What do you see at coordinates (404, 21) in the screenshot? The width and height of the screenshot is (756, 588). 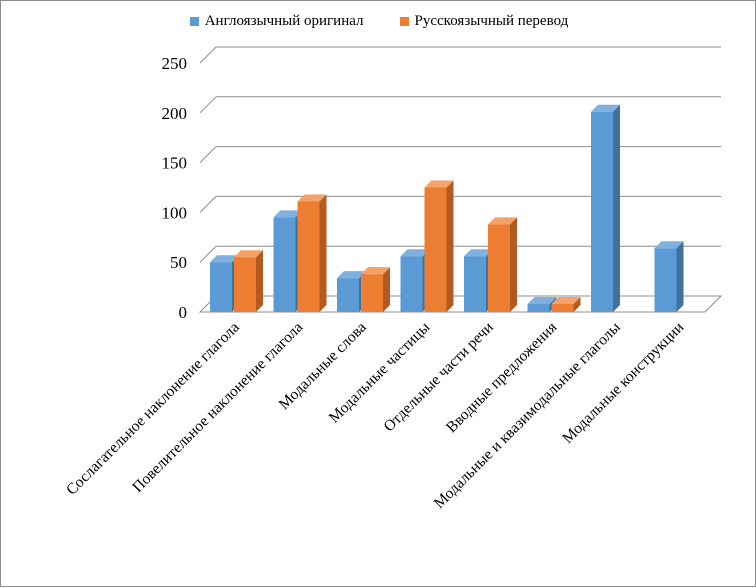 I see `legend-swatch-translation` at bounding box center [404, 21].